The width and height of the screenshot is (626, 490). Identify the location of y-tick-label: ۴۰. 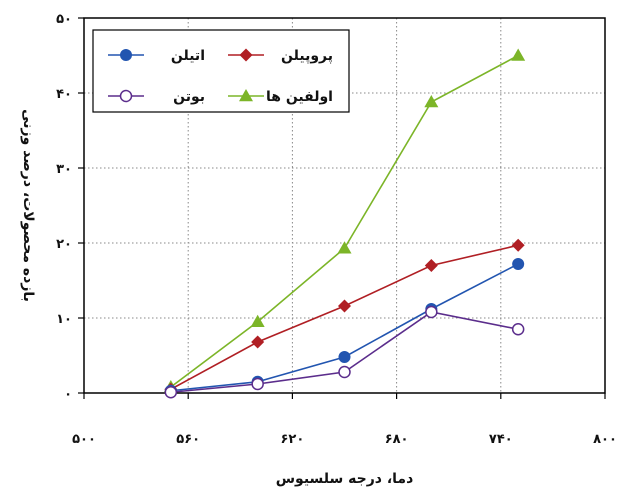
(64, 94).